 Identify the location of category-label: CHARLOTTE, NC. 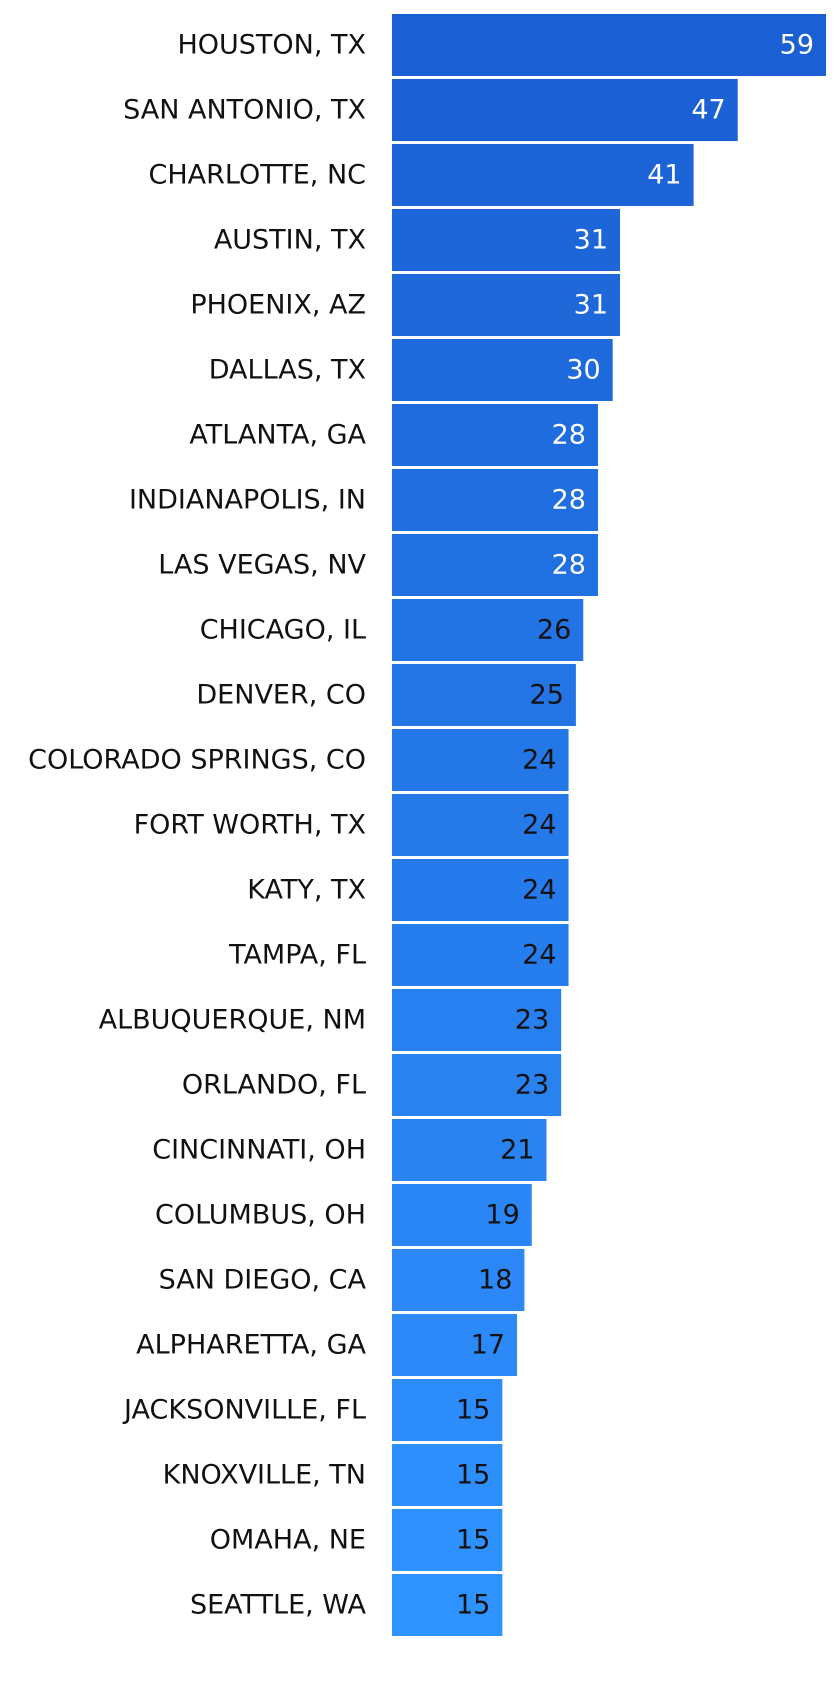
(257, 175).